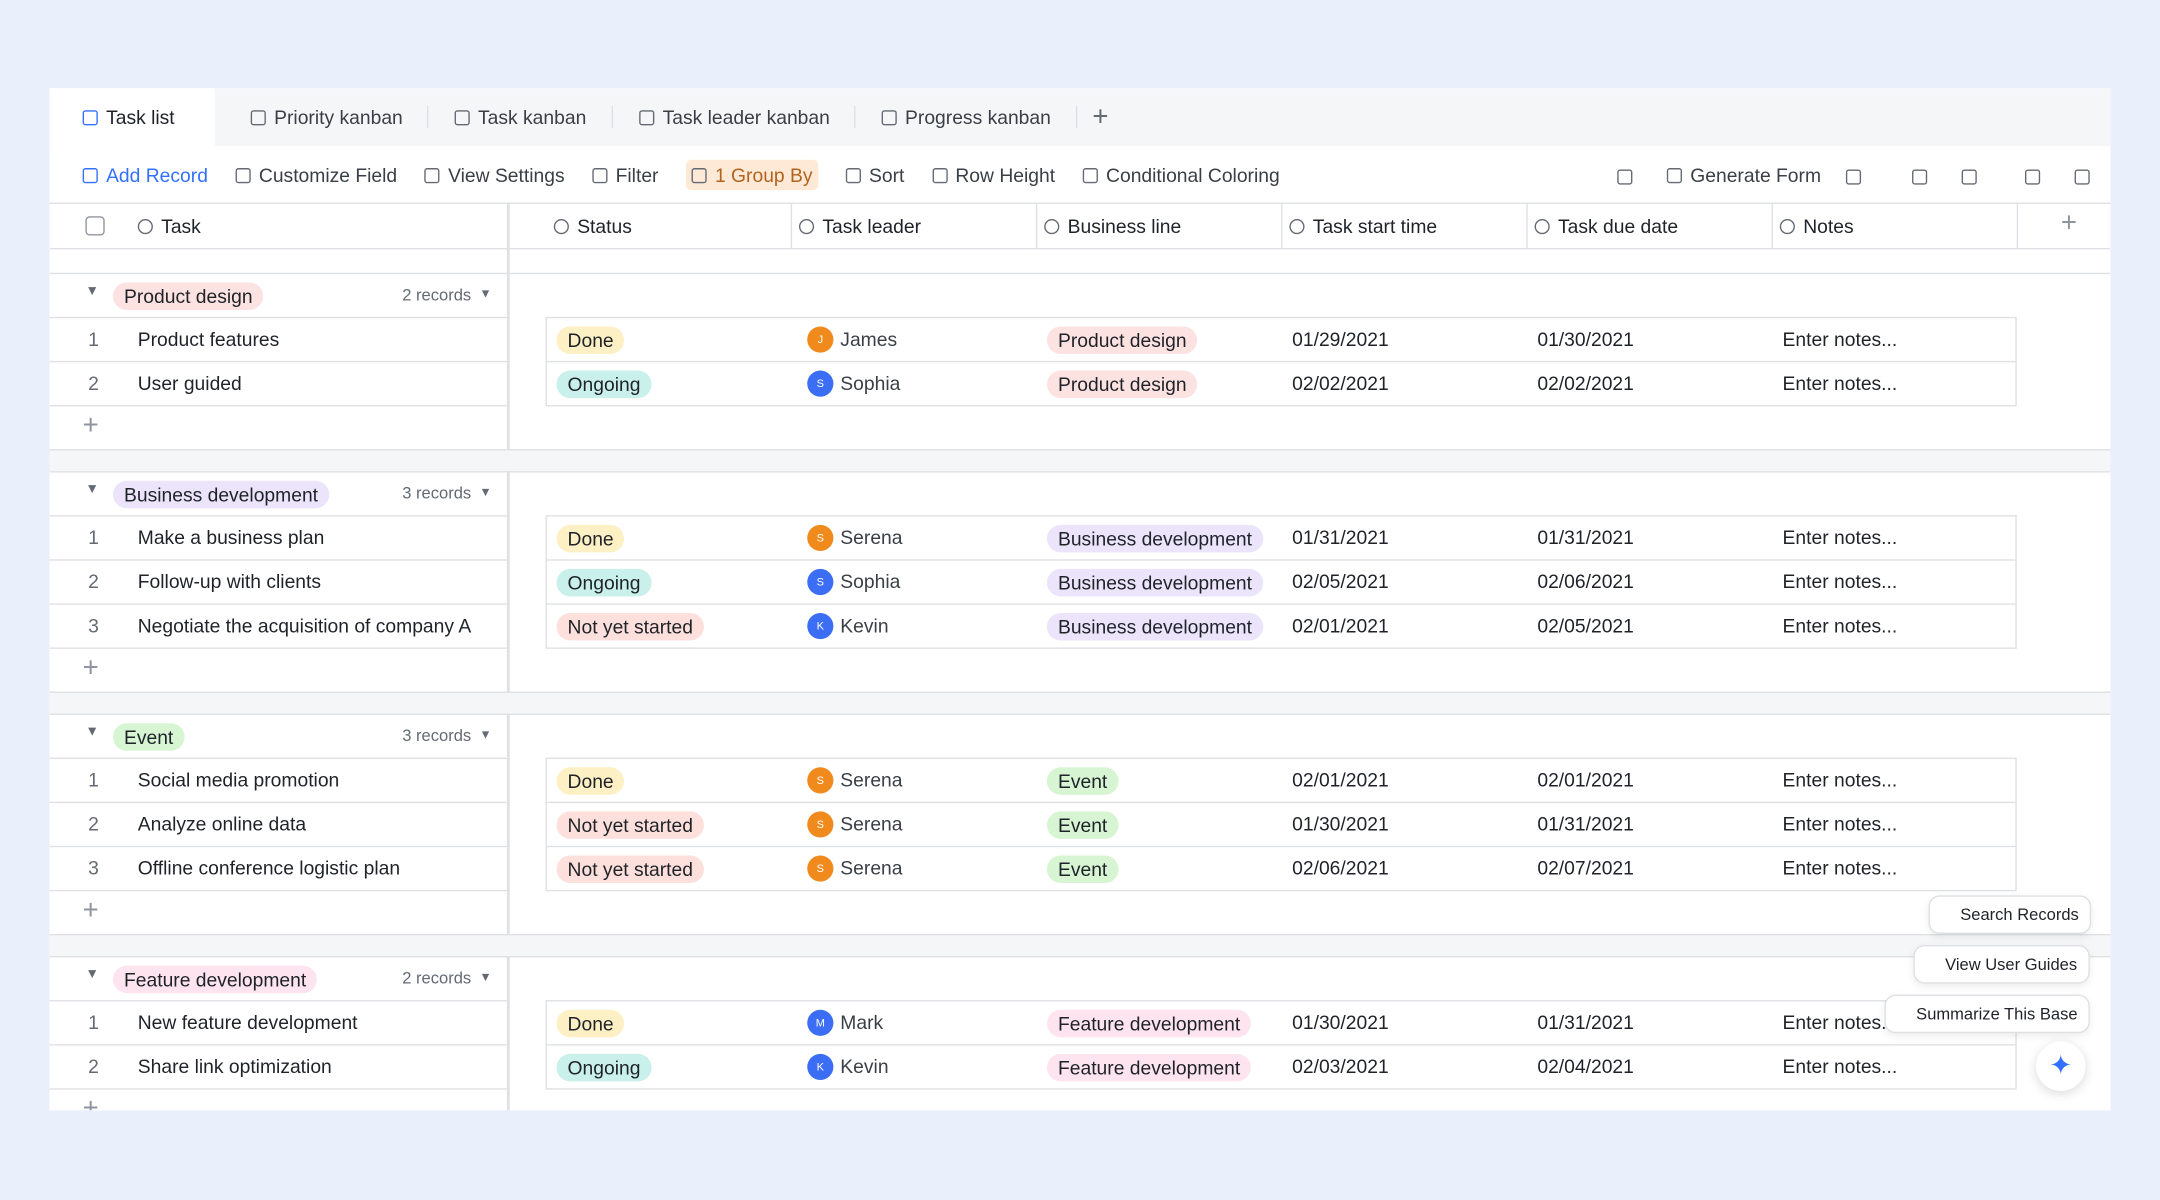 The height and width of the screenshot is (1200, 2160). What do you see at coordinates (328, 174) in the screenshot?
I see `toolbar-label: Customize Field` at bounding box center [328, 174].